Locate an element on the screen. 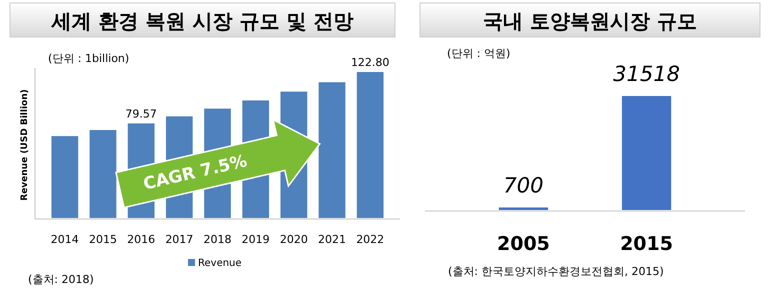  x-tick-label: 2021 is located at coordinates (332, 239).